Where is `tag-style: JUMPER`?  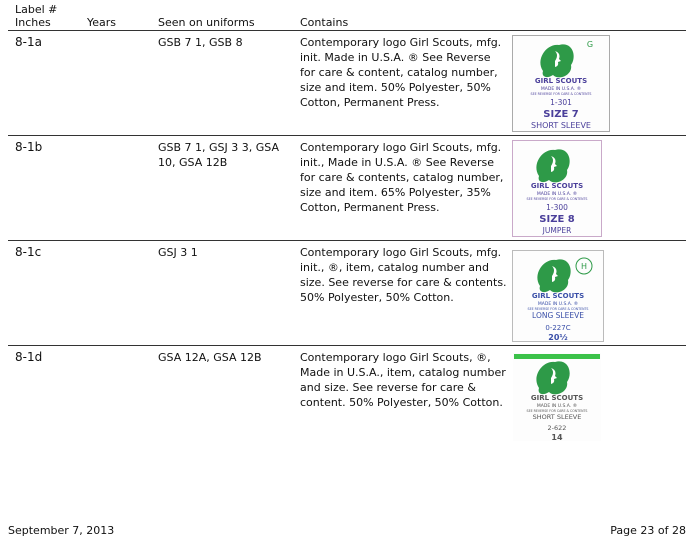
tag-style: JUMPER is located at coordinates (557, 230).